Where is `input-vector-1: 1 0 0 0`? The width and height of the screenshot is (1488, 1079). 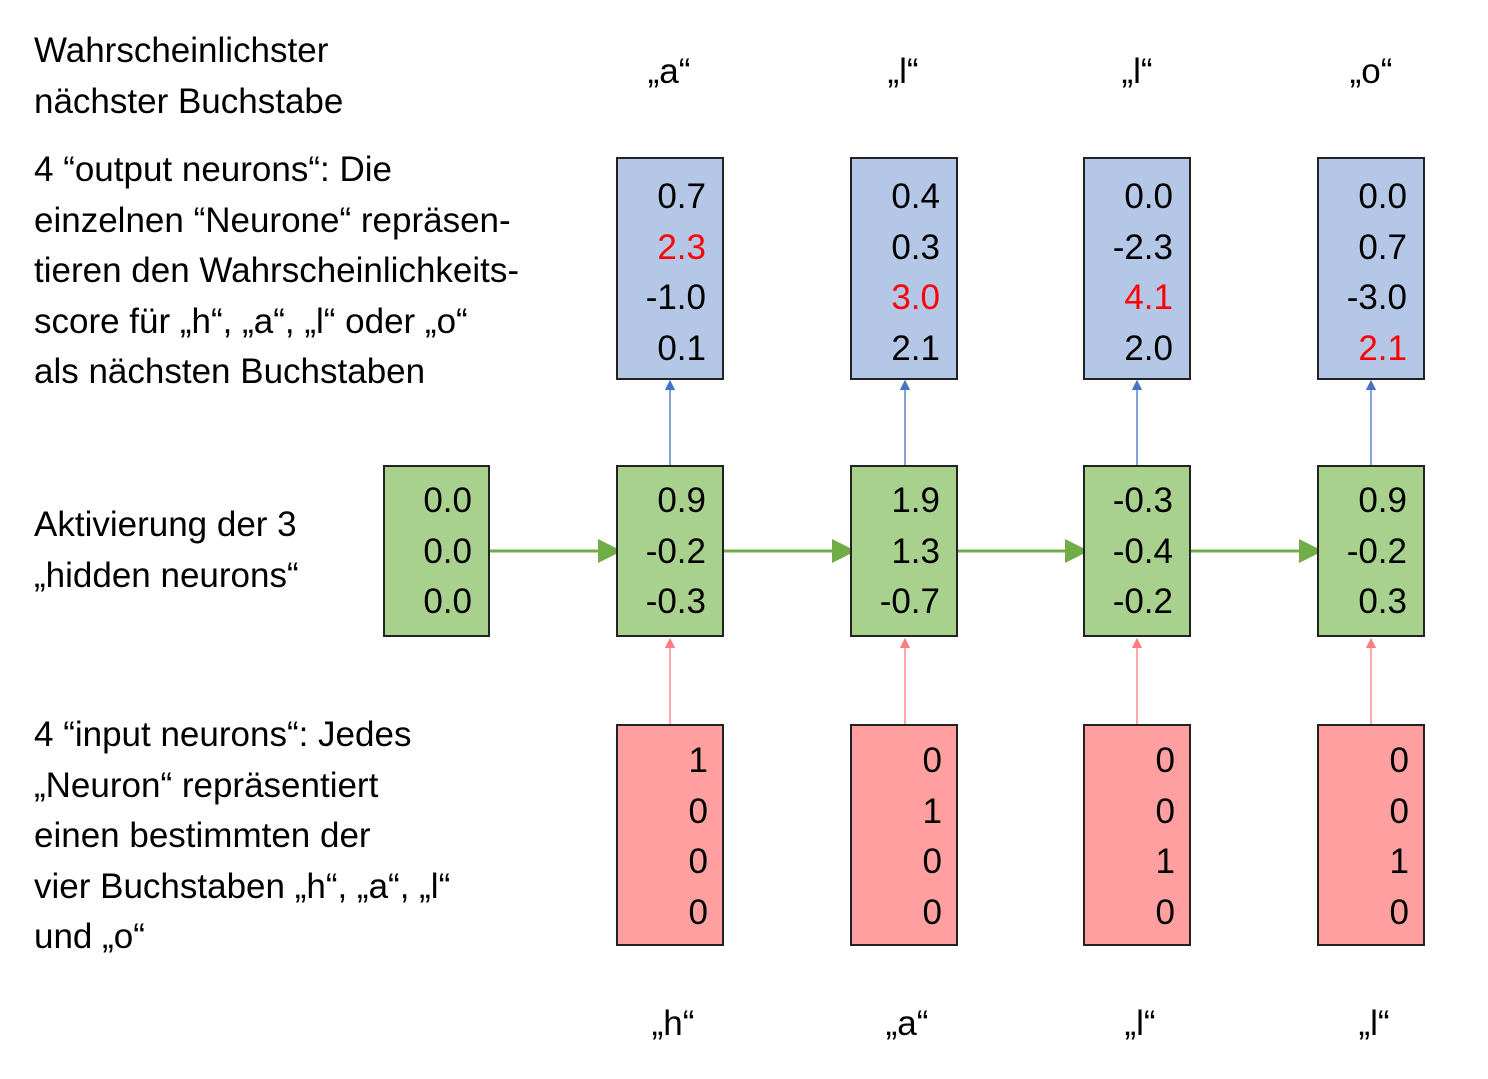
input-vector-1: 1 0 0 0 is located at coordinates (670, 835).